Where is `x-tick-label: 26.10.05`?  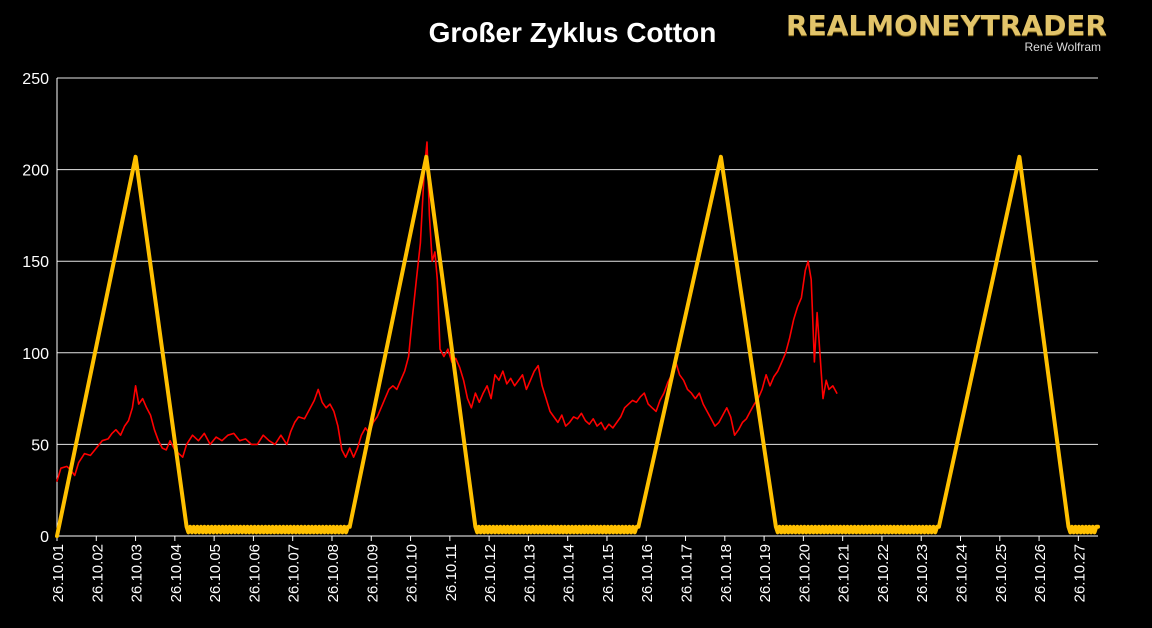 x-tick-label: 26.10.05 is located at coordinates (215, 573).